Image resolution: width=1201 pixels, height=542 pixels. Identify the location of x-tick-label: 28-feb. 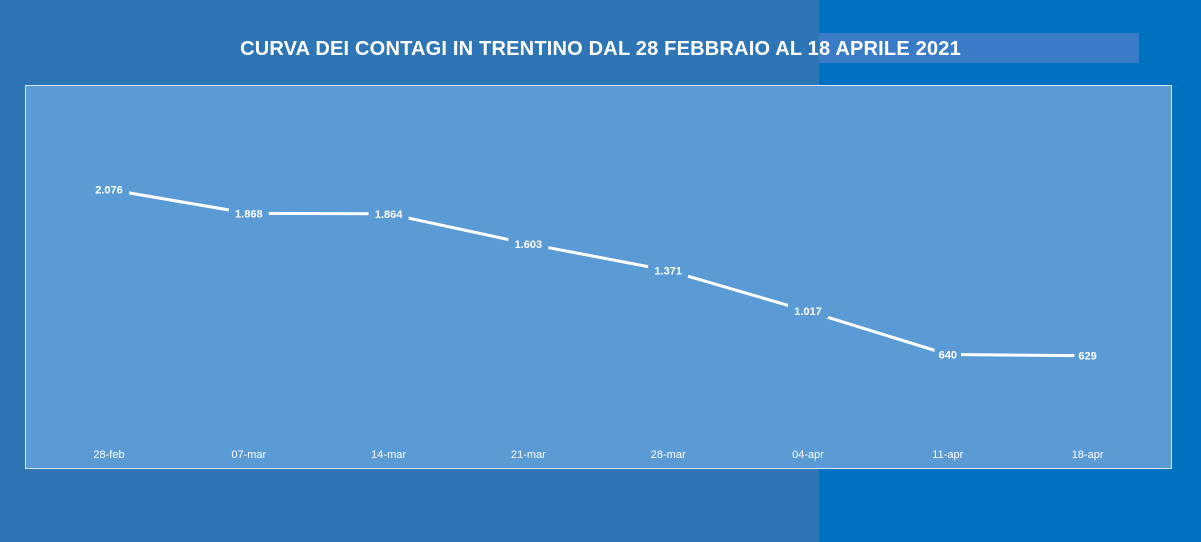
(108, 455).